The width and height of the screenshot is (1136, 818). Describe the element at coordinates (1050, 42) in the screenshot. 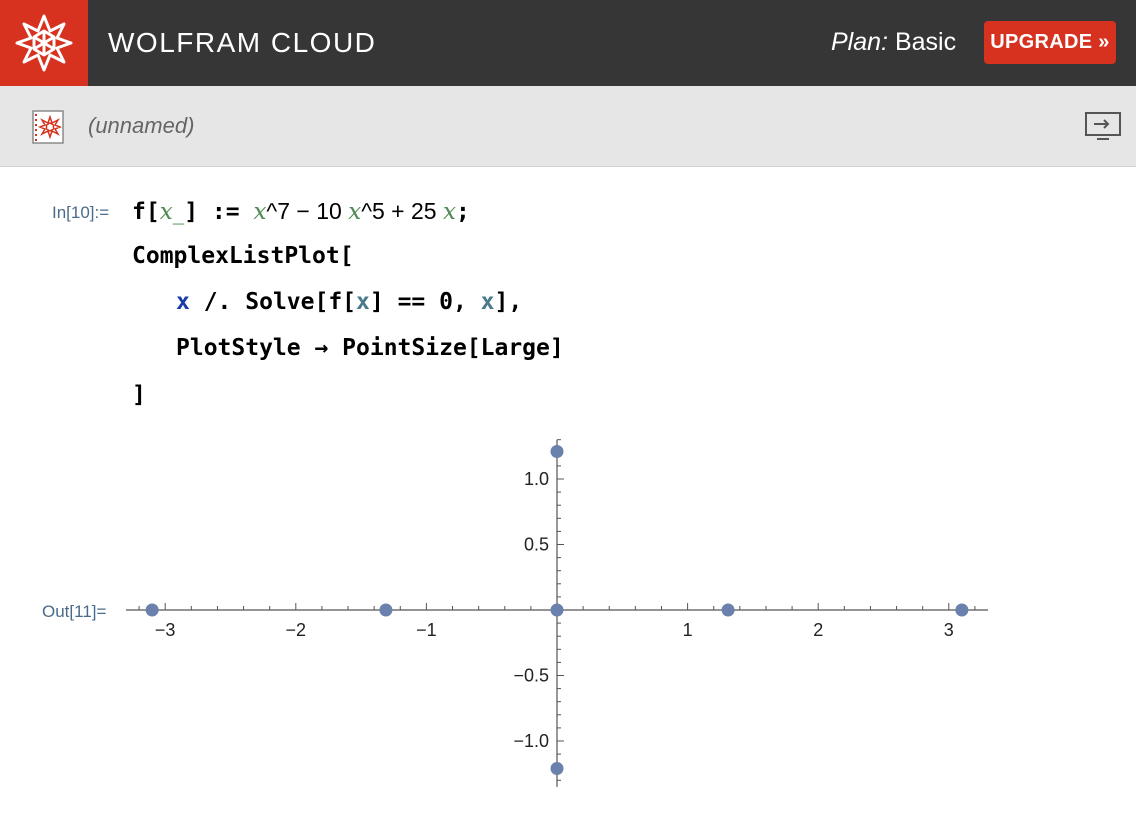

I see `upgrade-button: UPGRADE »` at that location.